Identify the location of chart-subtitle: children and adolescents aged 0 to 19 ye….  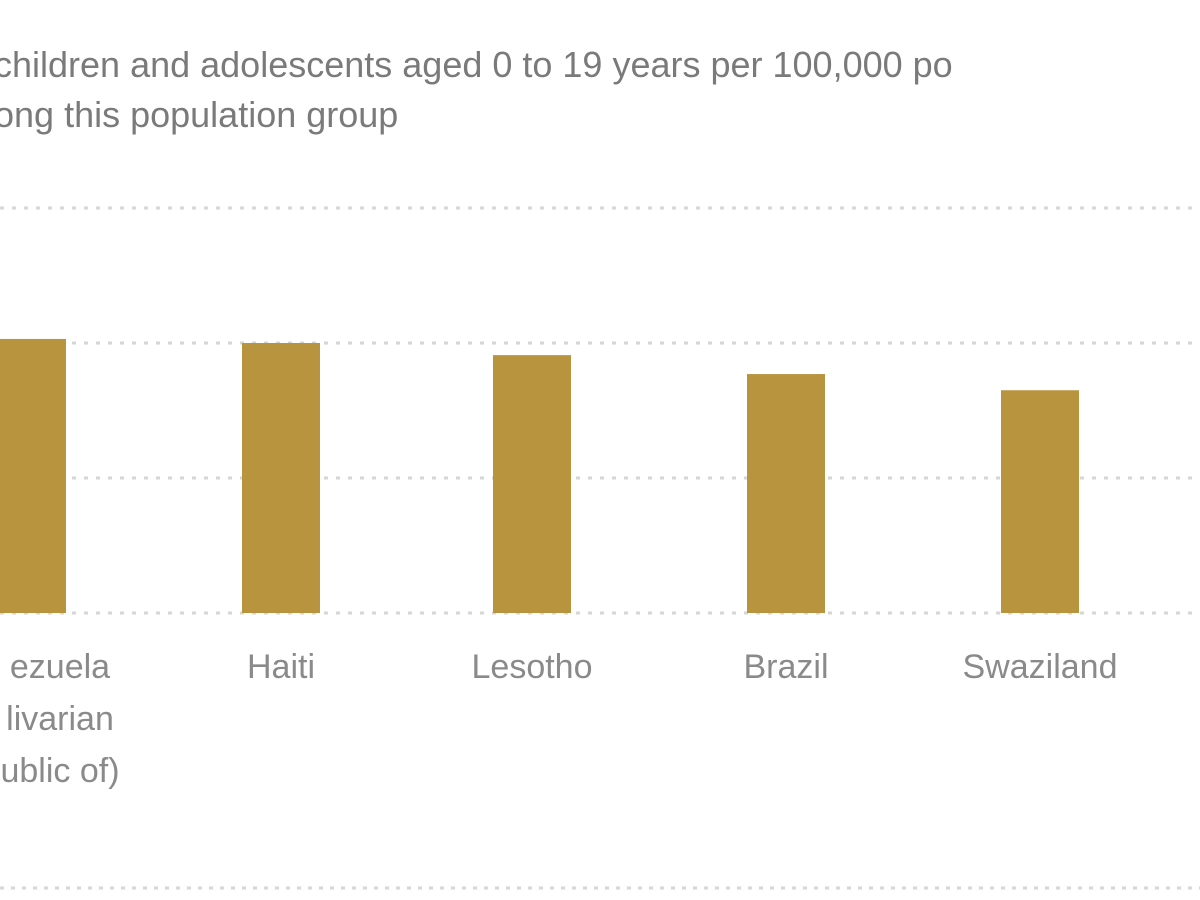
(600, 90).